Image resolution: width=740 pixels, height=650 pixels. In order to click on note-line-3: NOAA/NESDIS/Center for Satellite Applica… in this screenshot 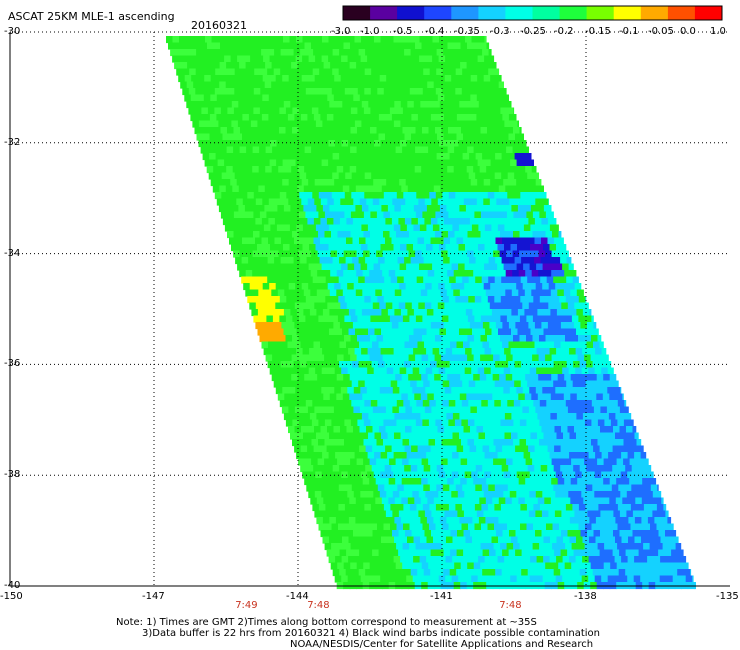, I will do `click(442, 644)`.